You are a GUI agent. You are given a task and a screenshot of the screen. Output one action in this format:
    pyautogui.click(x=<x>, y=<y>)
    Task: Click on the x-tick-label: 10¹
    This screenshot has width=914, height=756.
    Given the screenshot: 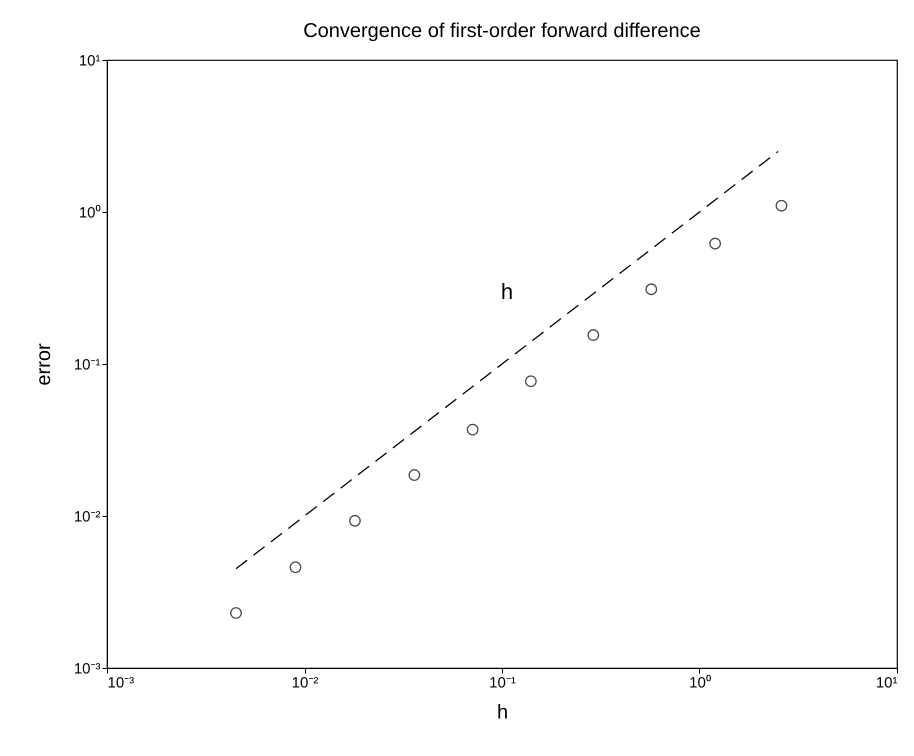 What is the action you would take?
    pyautogui.click(x=887, y=683)
    